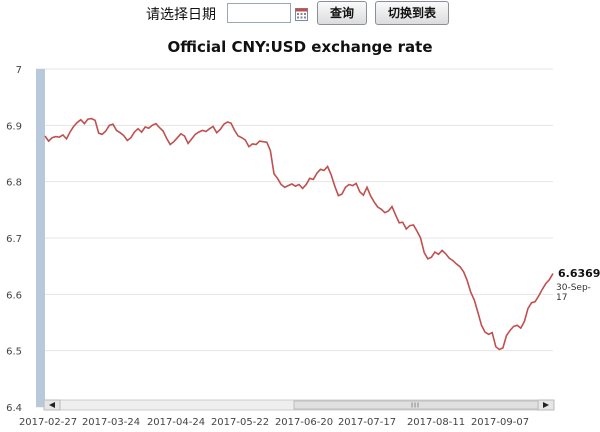 This screenshot has width=600, height=432. I want to click on switch-to-table-button: 切换到表, so click(412, 13).